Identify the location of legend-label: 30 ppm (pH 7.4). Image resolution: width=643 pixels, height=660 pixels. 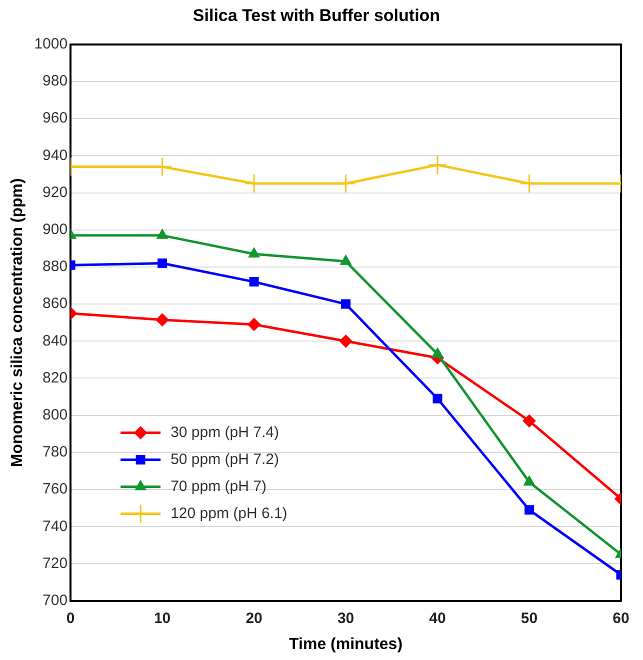
(224, 432).